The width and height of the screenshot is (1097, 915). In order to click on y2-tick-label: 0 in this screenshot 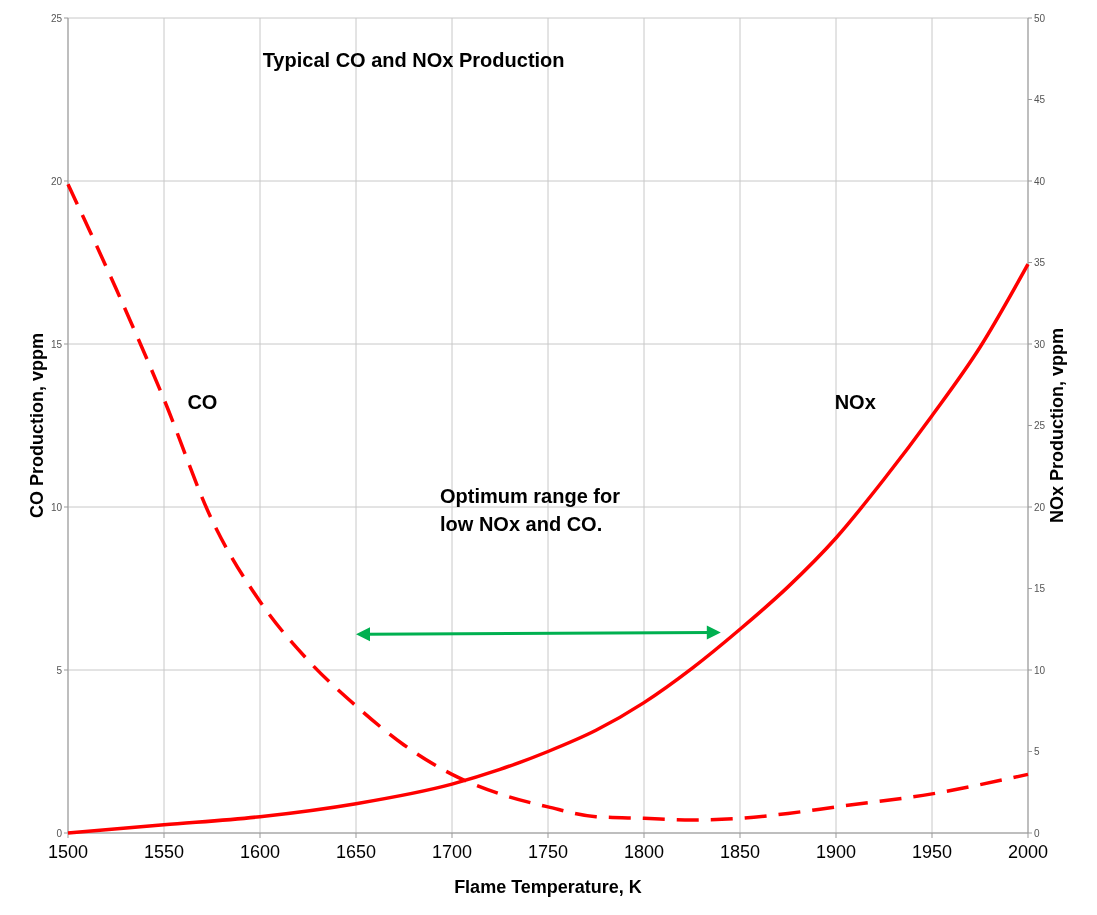, I will do `click(1037, 833)`.